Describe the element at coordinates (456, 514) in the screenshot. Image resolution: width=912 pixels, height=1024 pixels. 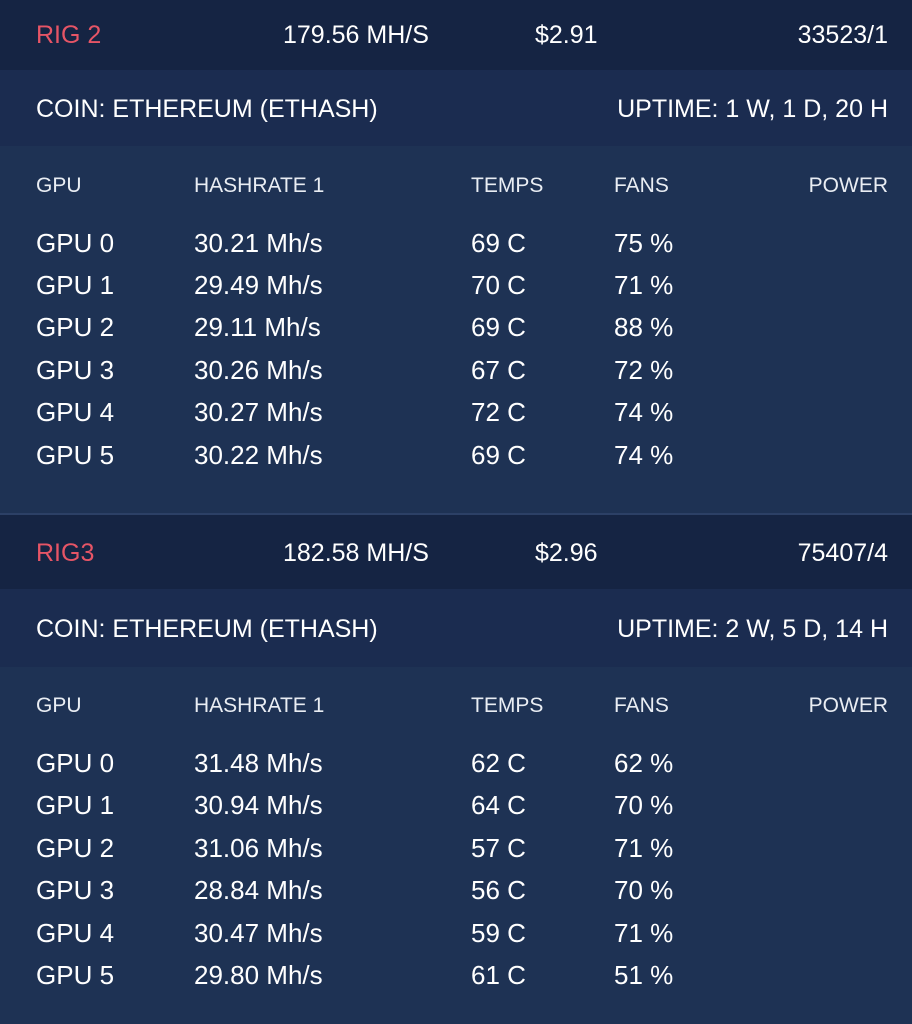
I see `divider` at that location.